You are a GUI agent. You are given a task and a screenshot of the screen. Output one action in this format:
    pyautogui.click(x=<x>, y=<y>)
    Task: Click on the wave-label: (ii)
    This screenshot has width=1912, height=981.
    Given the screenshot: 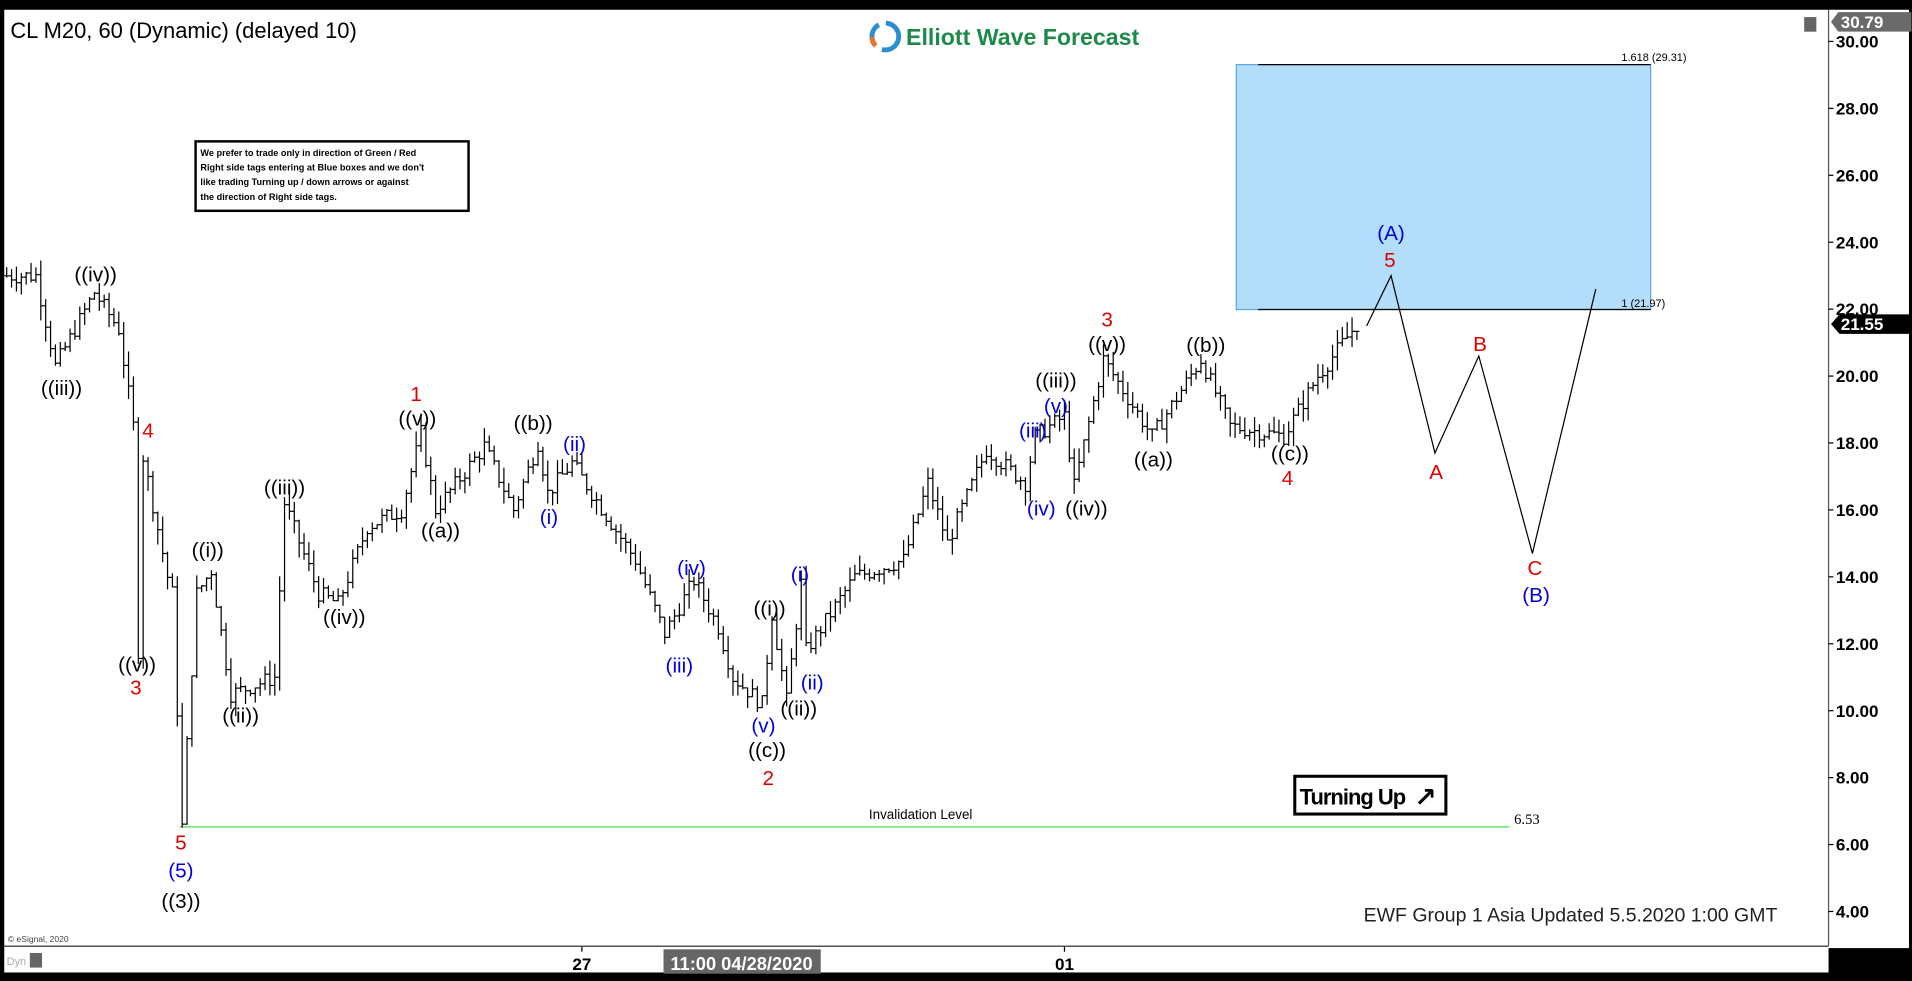 What is the action you would take?
    pyautogui.click(x=812, y=683)
    